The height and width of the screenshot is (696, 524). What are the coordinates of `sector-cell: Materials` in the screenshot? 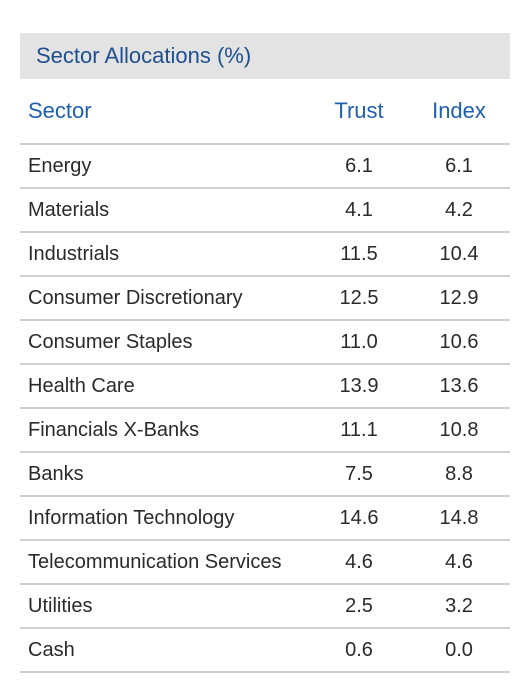 It's located at (165, 210).